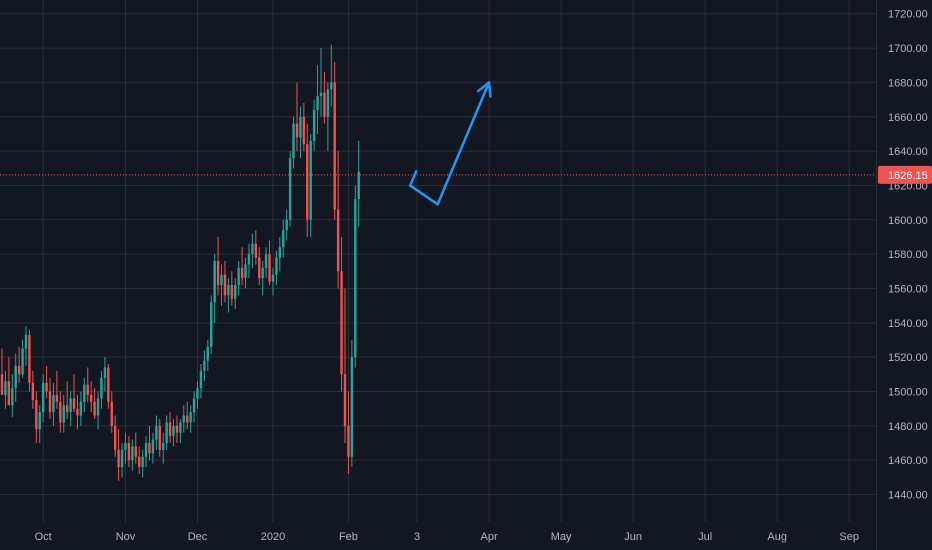 The height and width of the screenshot is (550, 932). I want to click on time-tick-label: Nov, so click(126, 537).